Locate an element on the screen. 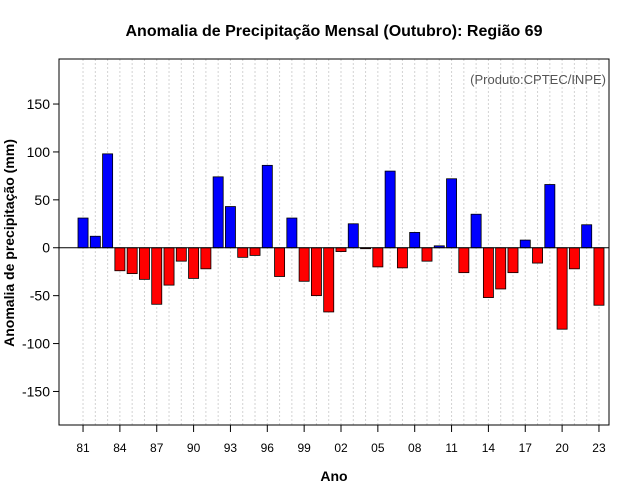 Image resolution: width=640 pixels, height=500 pixels. bar-1988 is located at coordinates (169, 266).